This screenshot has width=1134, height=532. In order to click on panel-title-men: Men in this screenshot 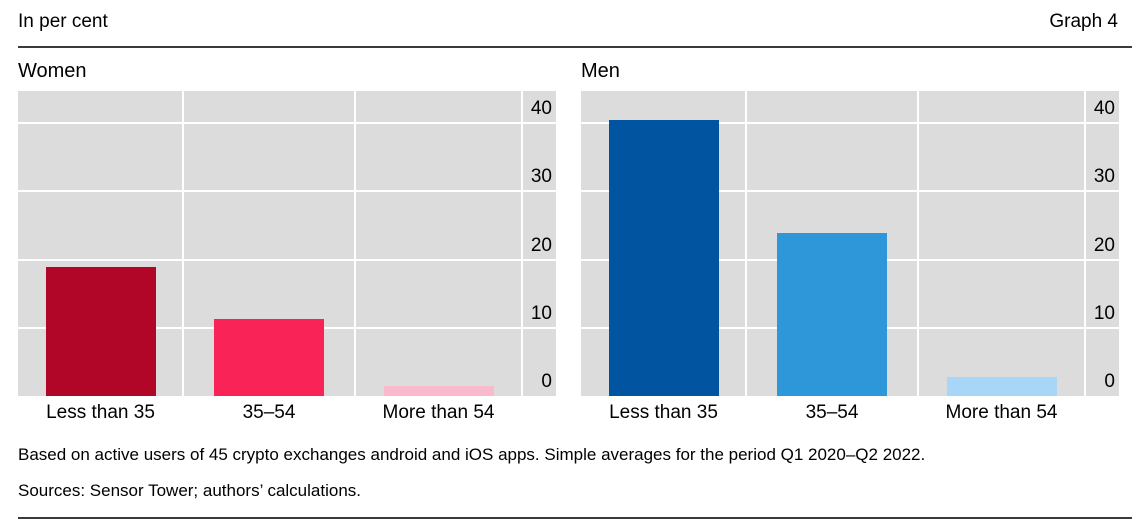, I will do `click(600, 71)`.